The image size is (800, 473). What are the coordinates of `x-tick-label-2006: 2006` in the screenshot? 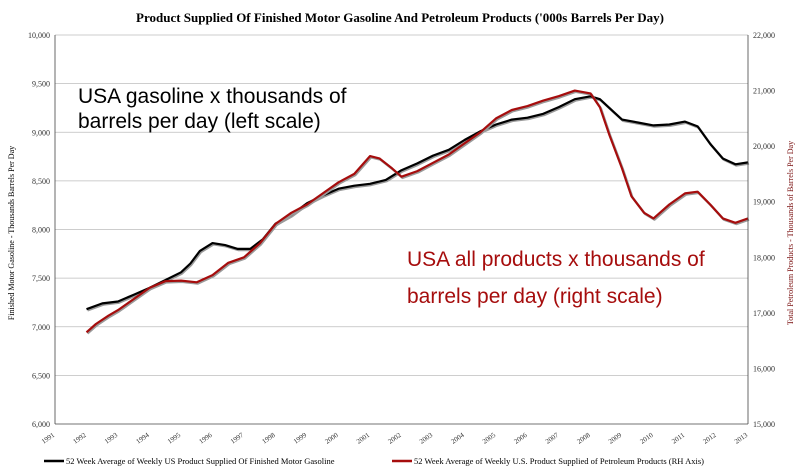 It's located at (521, 438).